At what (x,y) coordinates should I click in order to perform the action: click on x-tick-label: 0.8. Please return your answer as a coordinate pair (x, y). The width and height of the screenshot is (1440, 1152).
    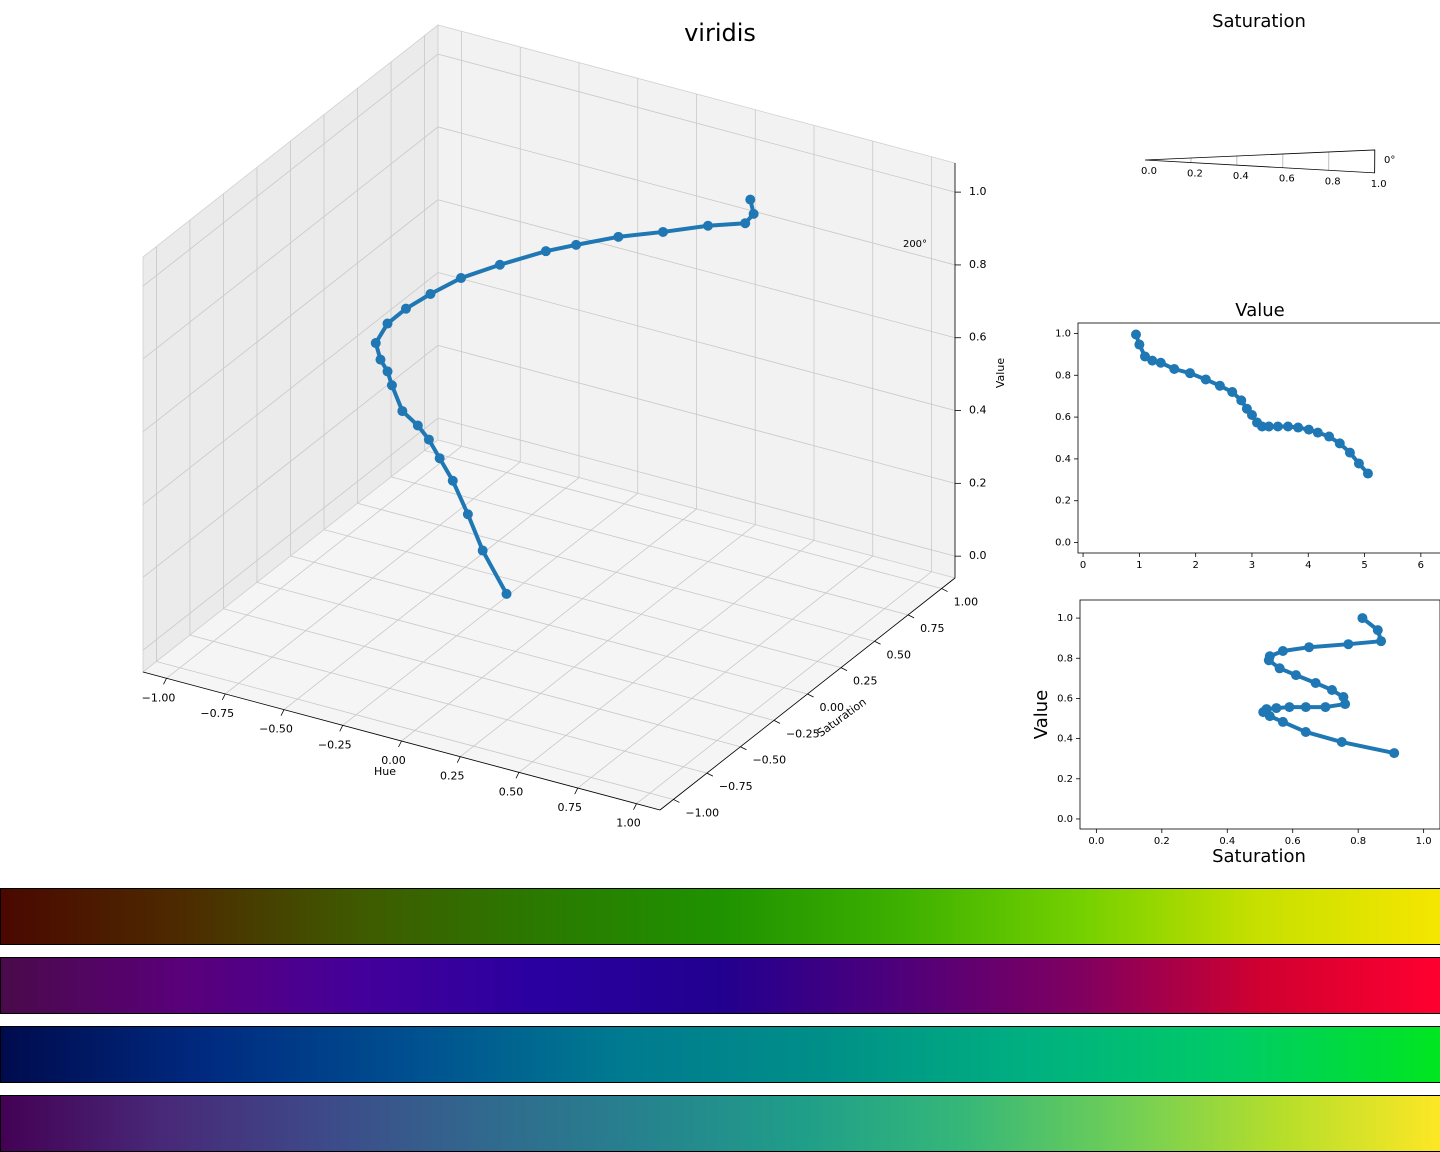
    Looking at the image, I should click on (1358, 841).